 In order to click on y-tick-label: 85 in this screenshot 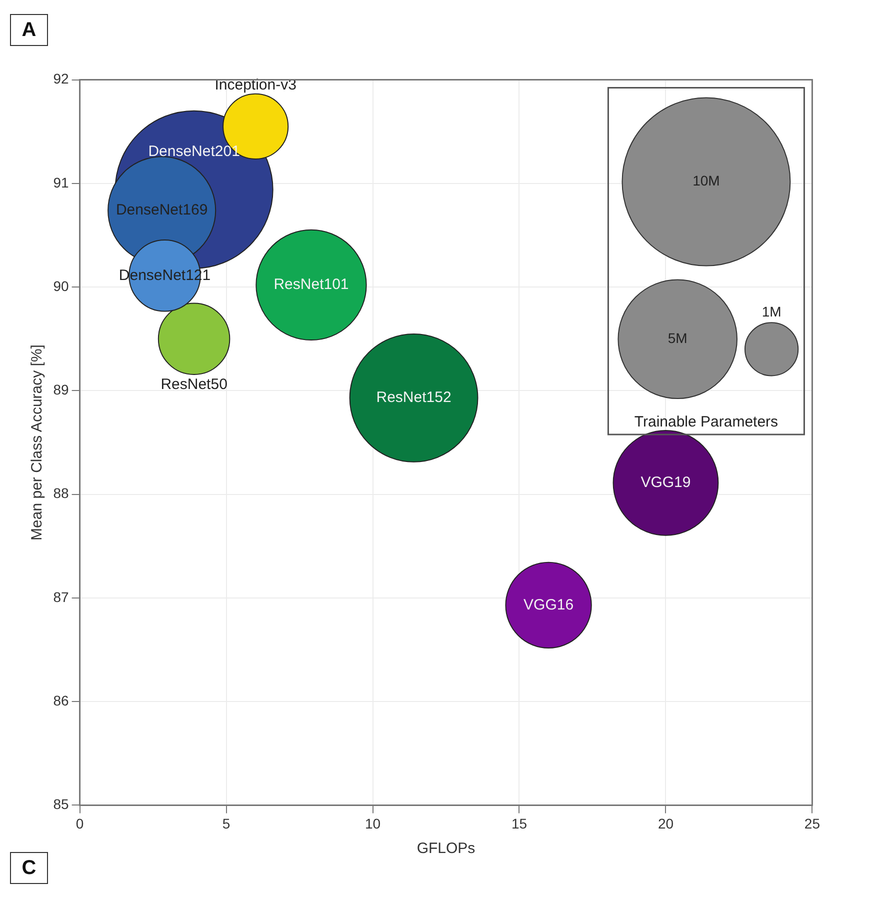, I will do `click(61, 804)`.